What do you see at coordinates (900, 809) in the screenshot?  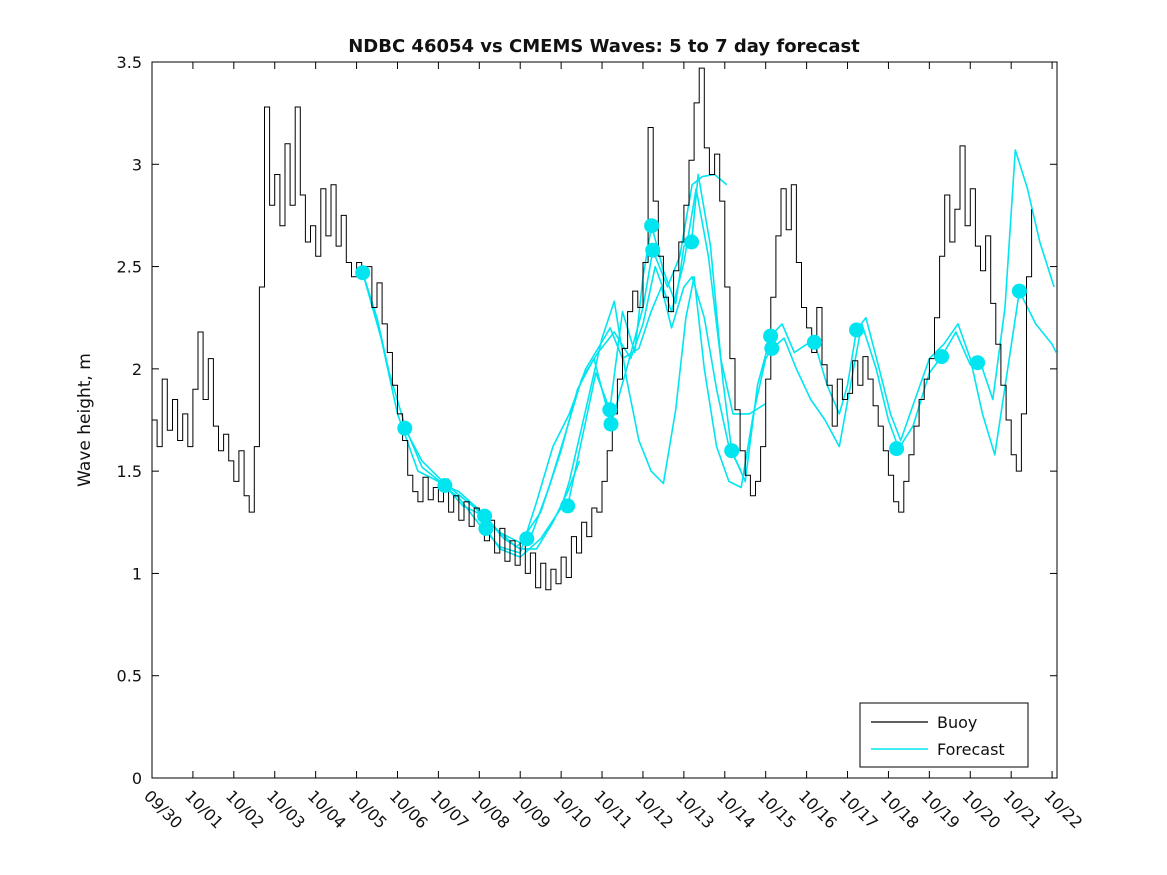 I see `x-tick-label: 10/18` at bounding box center [900, 809].